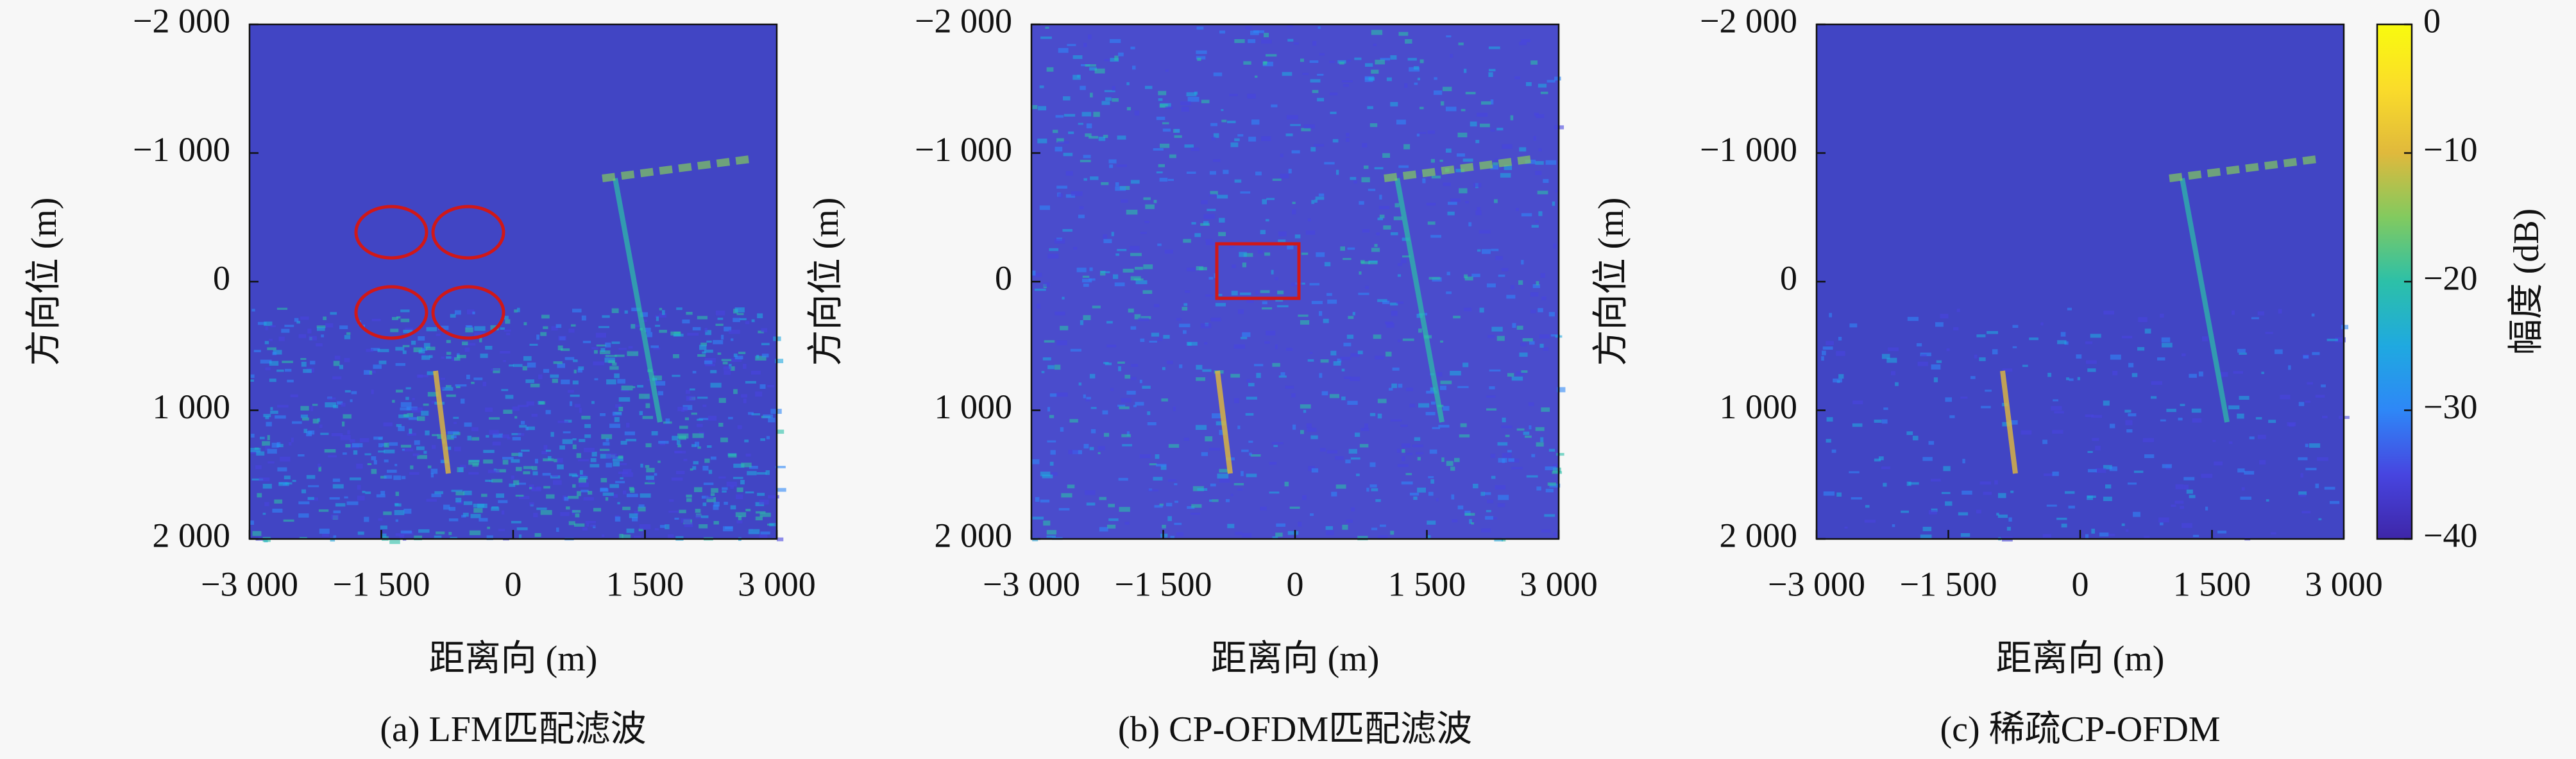 The width and height of the screenshot is (2576, 759). What do you see at coordinates (2243, 169) in the screenshot?
I see `structure` at bounding box center [2243, 169].